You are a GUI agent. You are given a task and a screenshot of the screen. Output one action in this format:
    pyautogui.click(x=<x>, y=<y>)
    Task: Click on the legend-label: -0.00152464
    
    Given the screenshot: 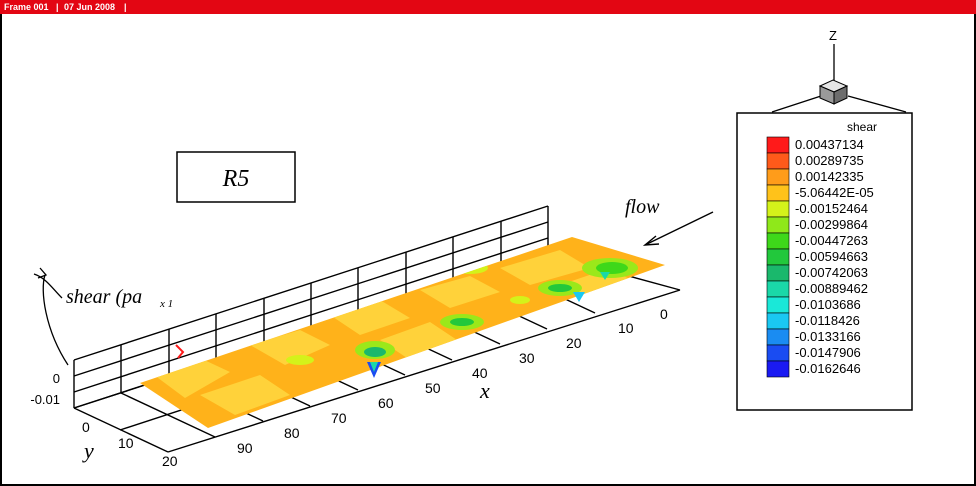 What is the action you would take?
    pyautogui.click(x=831, y=208)
    